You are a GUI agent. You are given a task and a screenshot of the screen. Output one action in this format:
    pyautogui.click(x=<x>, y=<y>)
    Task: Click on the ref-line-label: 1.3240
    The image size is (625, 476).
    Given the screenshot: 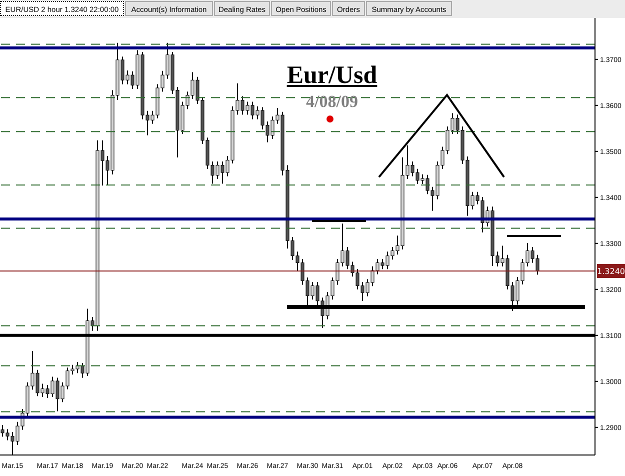 What is the action you would take?
    pyautogui.click(x=611, y=271)
    